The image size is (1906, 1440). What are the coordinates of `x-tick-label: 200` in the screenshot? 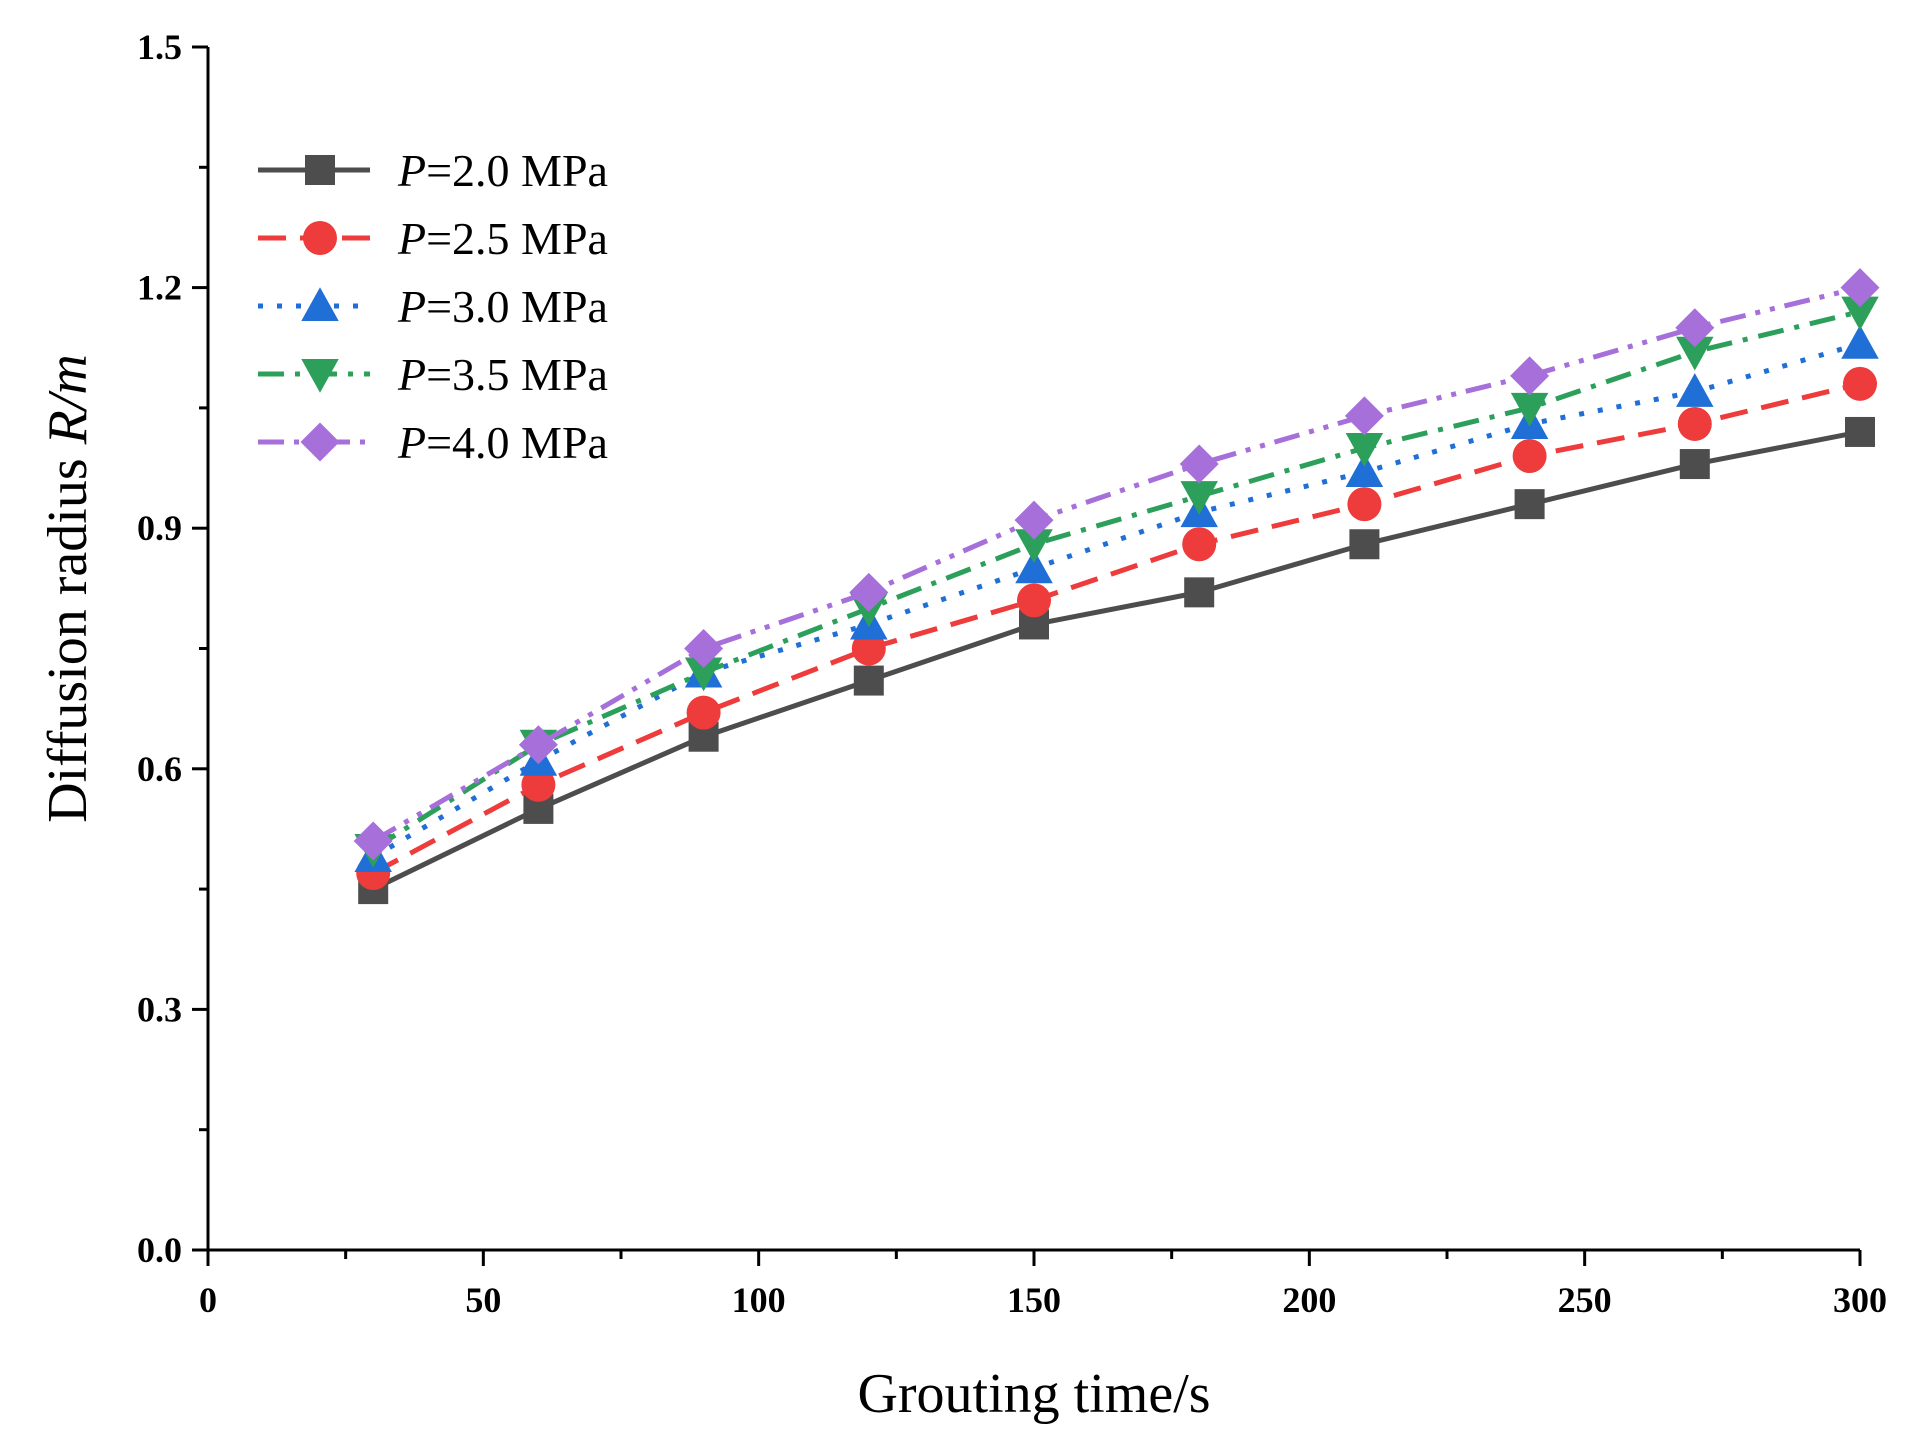 It's located at (1309, 1300).